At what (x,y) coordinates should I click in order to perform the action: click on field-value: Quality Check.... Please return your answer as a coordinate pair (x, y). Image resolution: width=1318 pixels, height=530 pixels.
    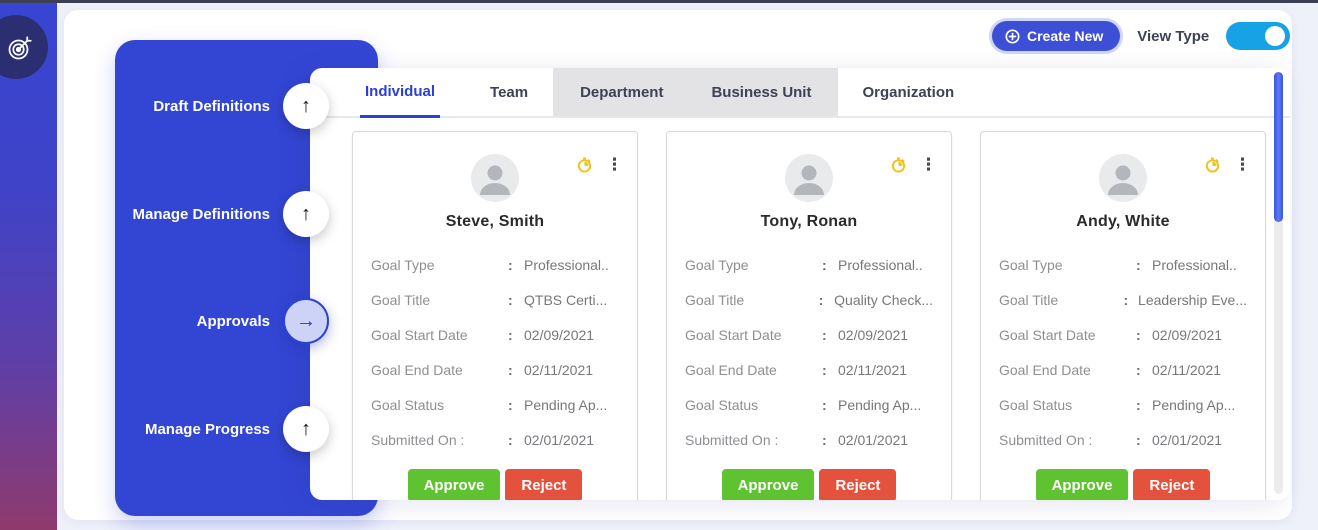
    Looking at the image, I should click on (883, 299).